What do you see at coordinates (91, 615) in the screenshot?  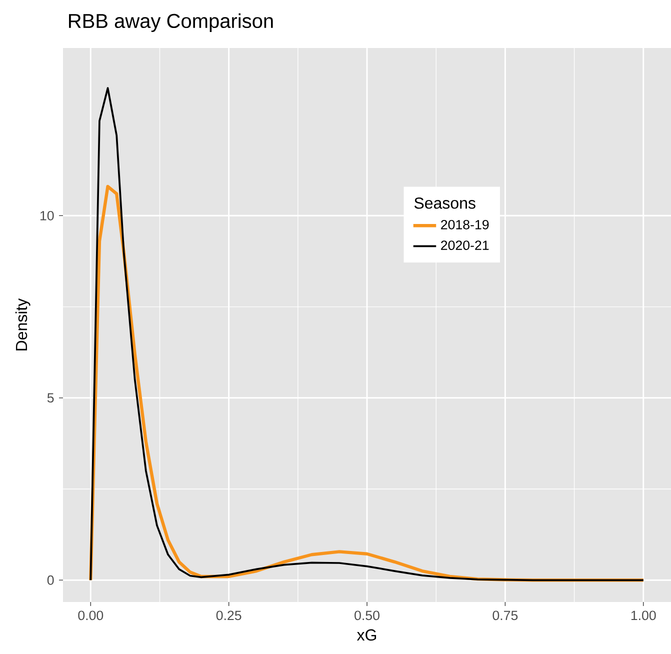 I see `x-tick-label: 0.00` at bounding box center [91, 615].